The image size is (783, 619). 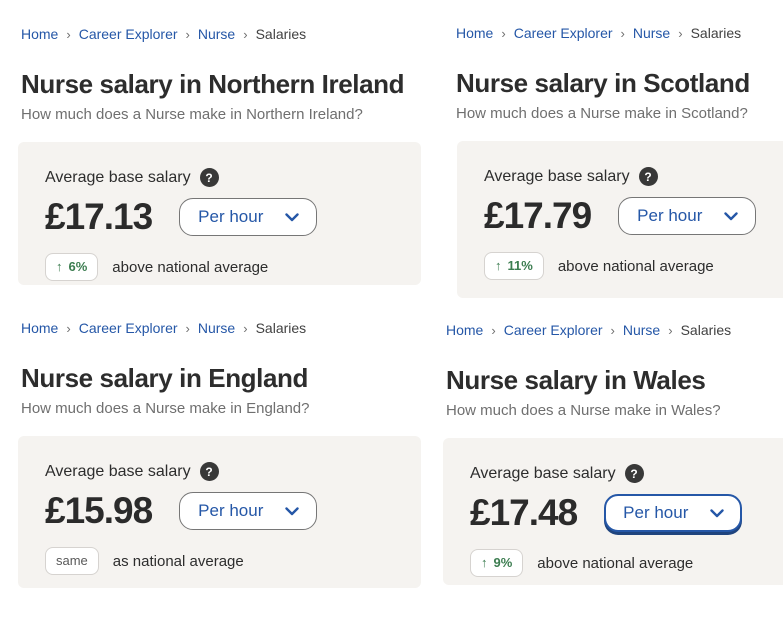 What do you see at coordinates (165, 378) in the screenshot?
I see `page-title: Nurse salary in England` at bounding box center [165, 378].